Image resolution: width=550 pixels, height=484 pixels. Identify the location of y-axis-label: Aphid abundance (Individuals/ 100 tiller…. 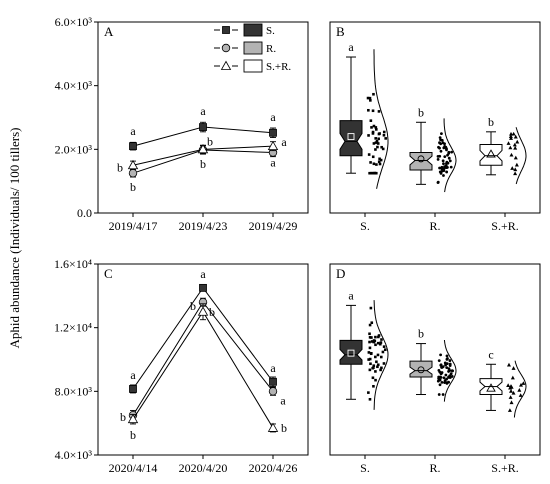
(14, 238).